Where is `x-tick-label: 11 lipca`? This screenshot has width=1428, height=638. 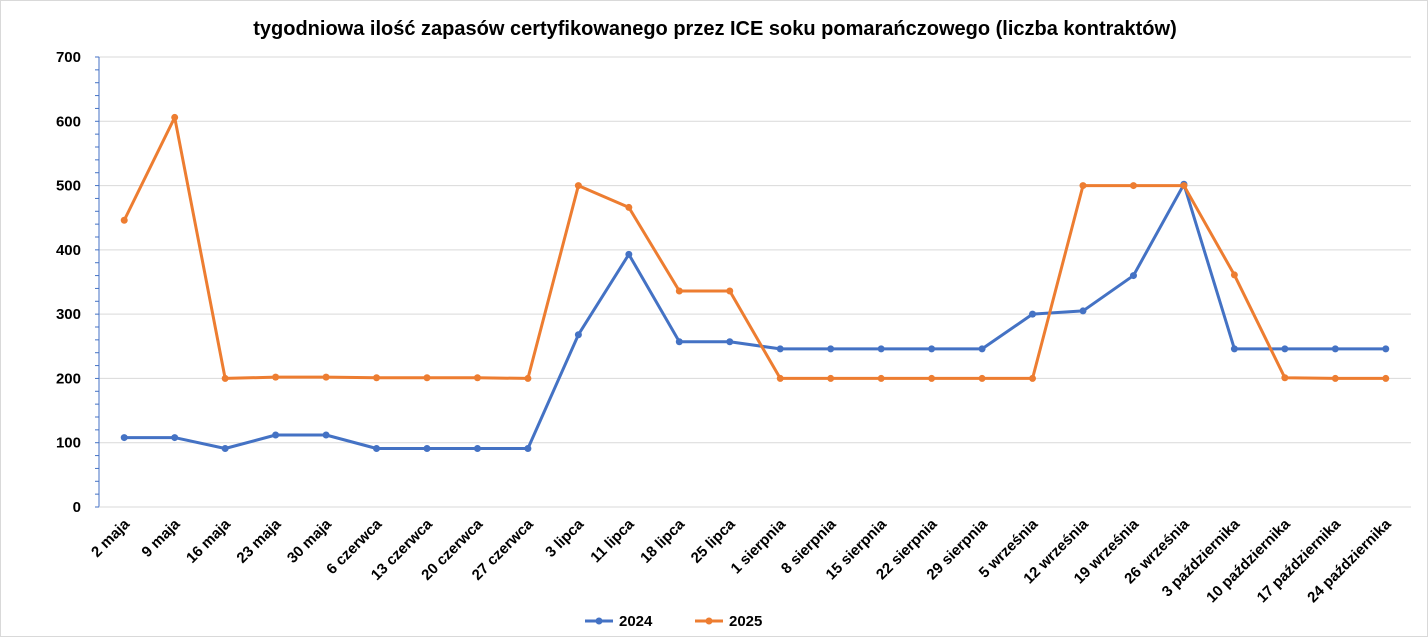
x-tick-label: 11 lipca is located at coordinates (612, 540).